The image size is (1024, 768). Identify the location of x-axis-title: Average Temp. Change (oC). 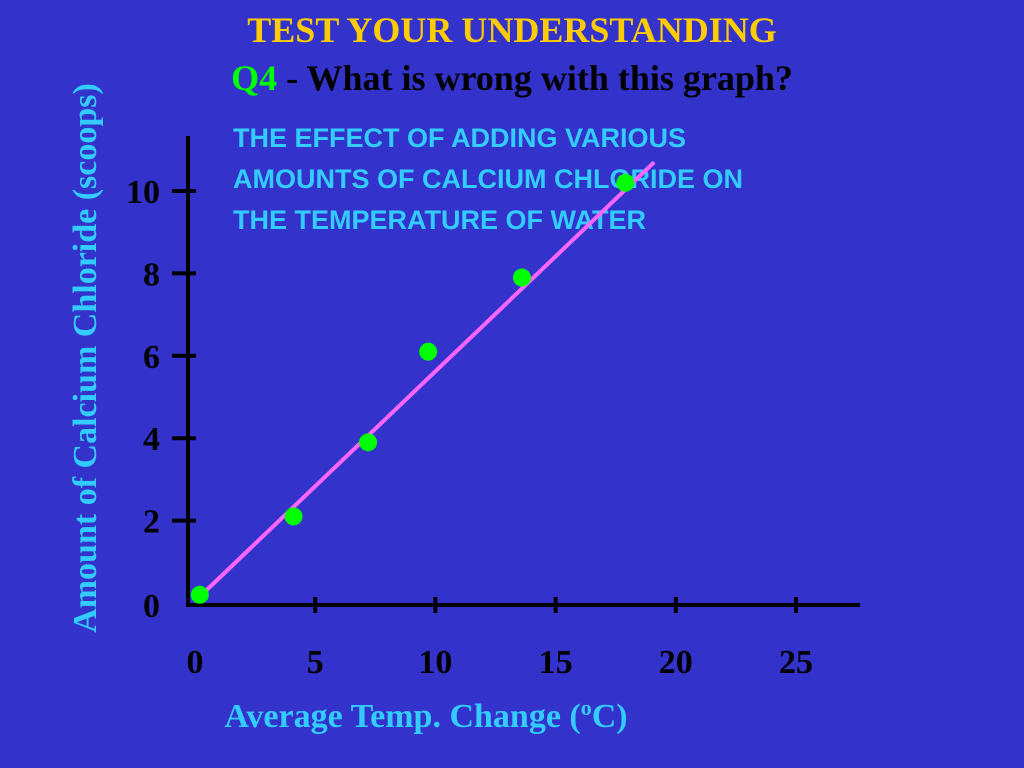
(425, 715).